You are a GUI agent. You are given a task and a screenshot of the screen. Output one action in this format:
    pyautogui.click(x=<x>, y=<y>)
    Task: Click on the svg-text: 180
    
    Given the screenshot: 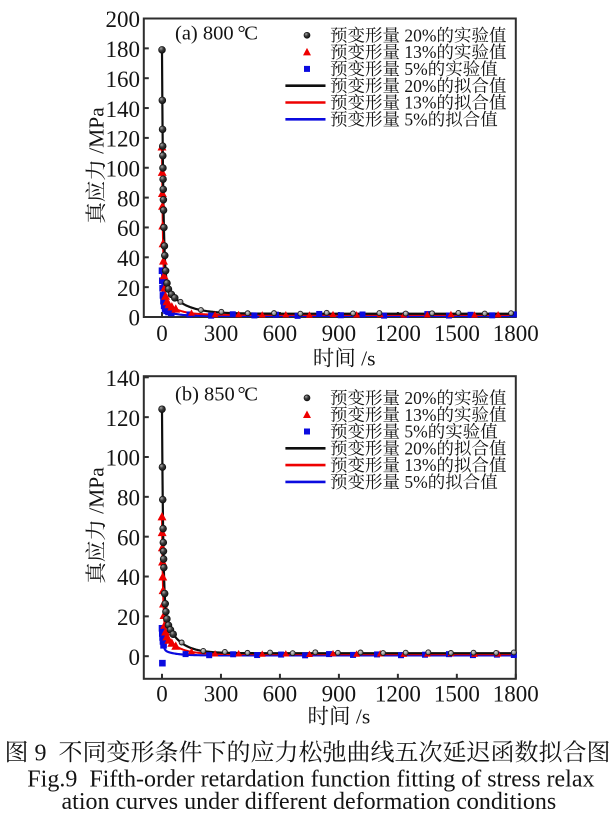 What is the action you would take?
    pyautogui.click(x=123, y=49)
    